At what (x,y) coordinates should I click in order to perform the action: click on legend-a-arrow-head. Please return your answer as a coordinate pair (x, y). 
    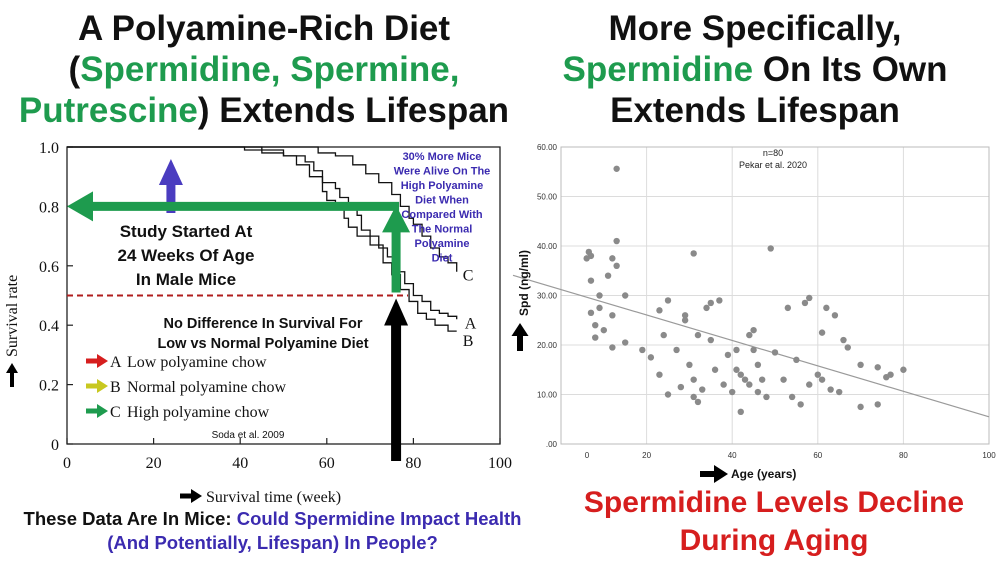
    Looking at the image, I should click on (102, 361).